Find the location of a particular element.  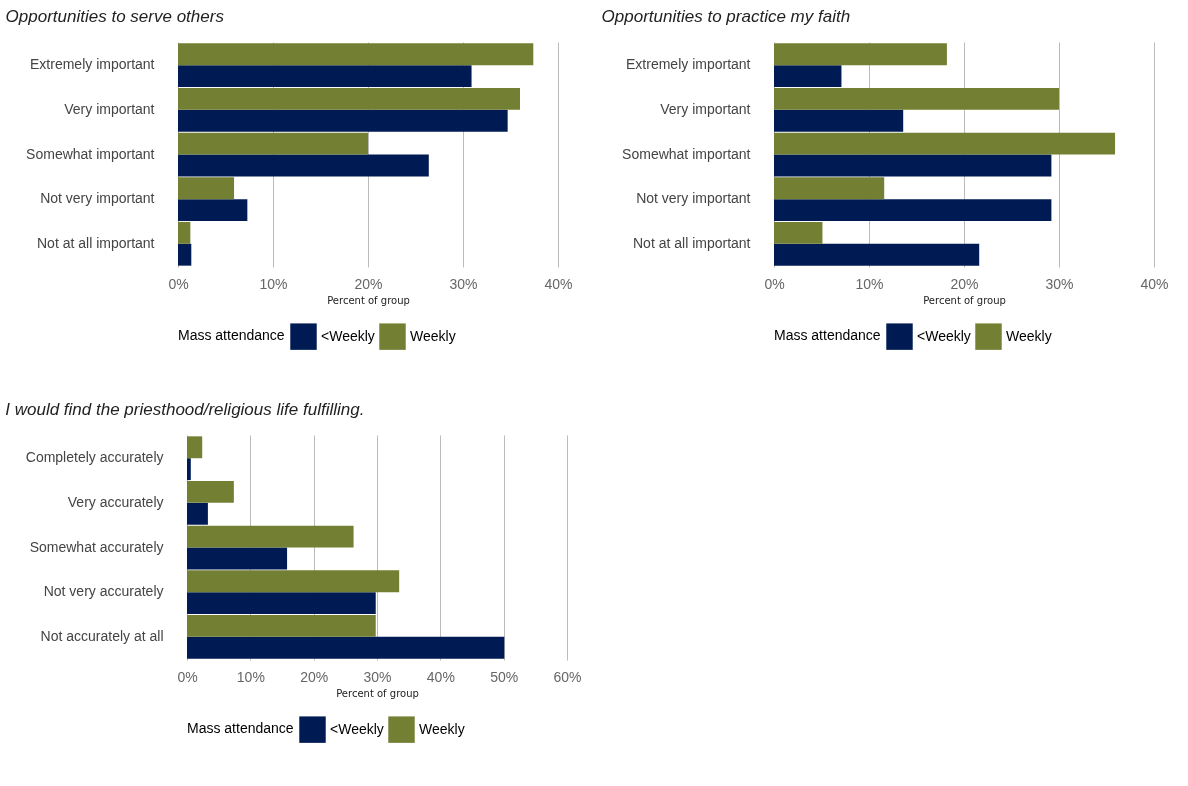

y-tick-label: Not accurately at all is located at coordinates (102, 635).